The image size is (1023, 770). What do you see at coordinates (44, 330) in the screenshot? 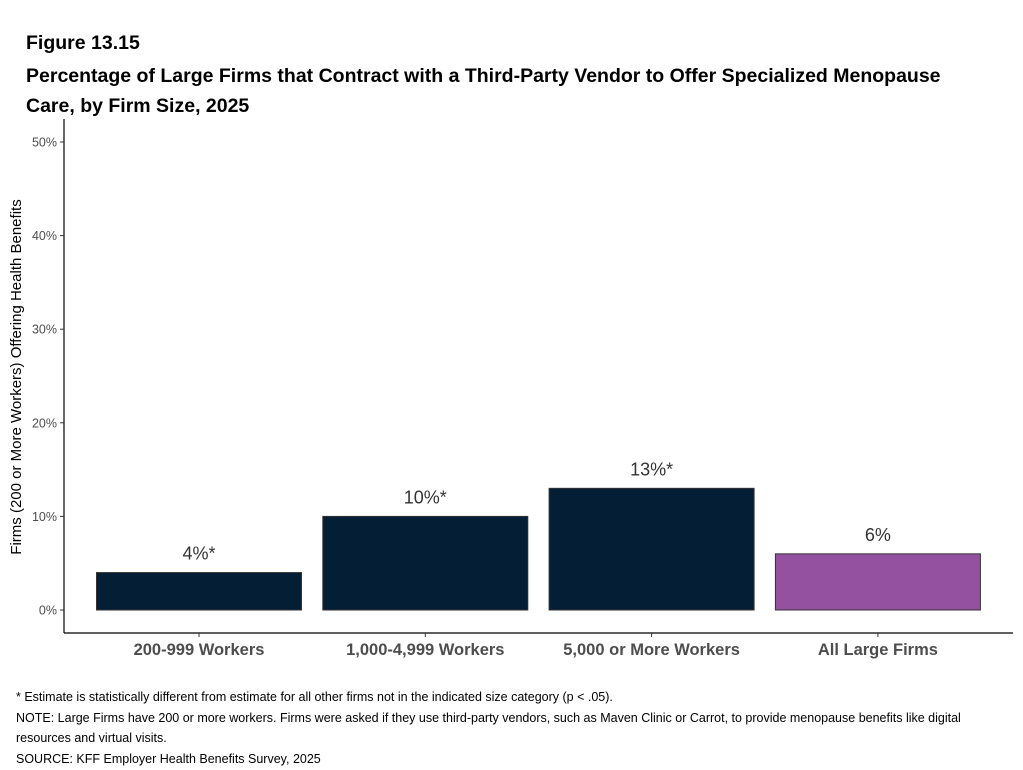
I see `y-tick-label: 30%` at bounding box center [44, 330].